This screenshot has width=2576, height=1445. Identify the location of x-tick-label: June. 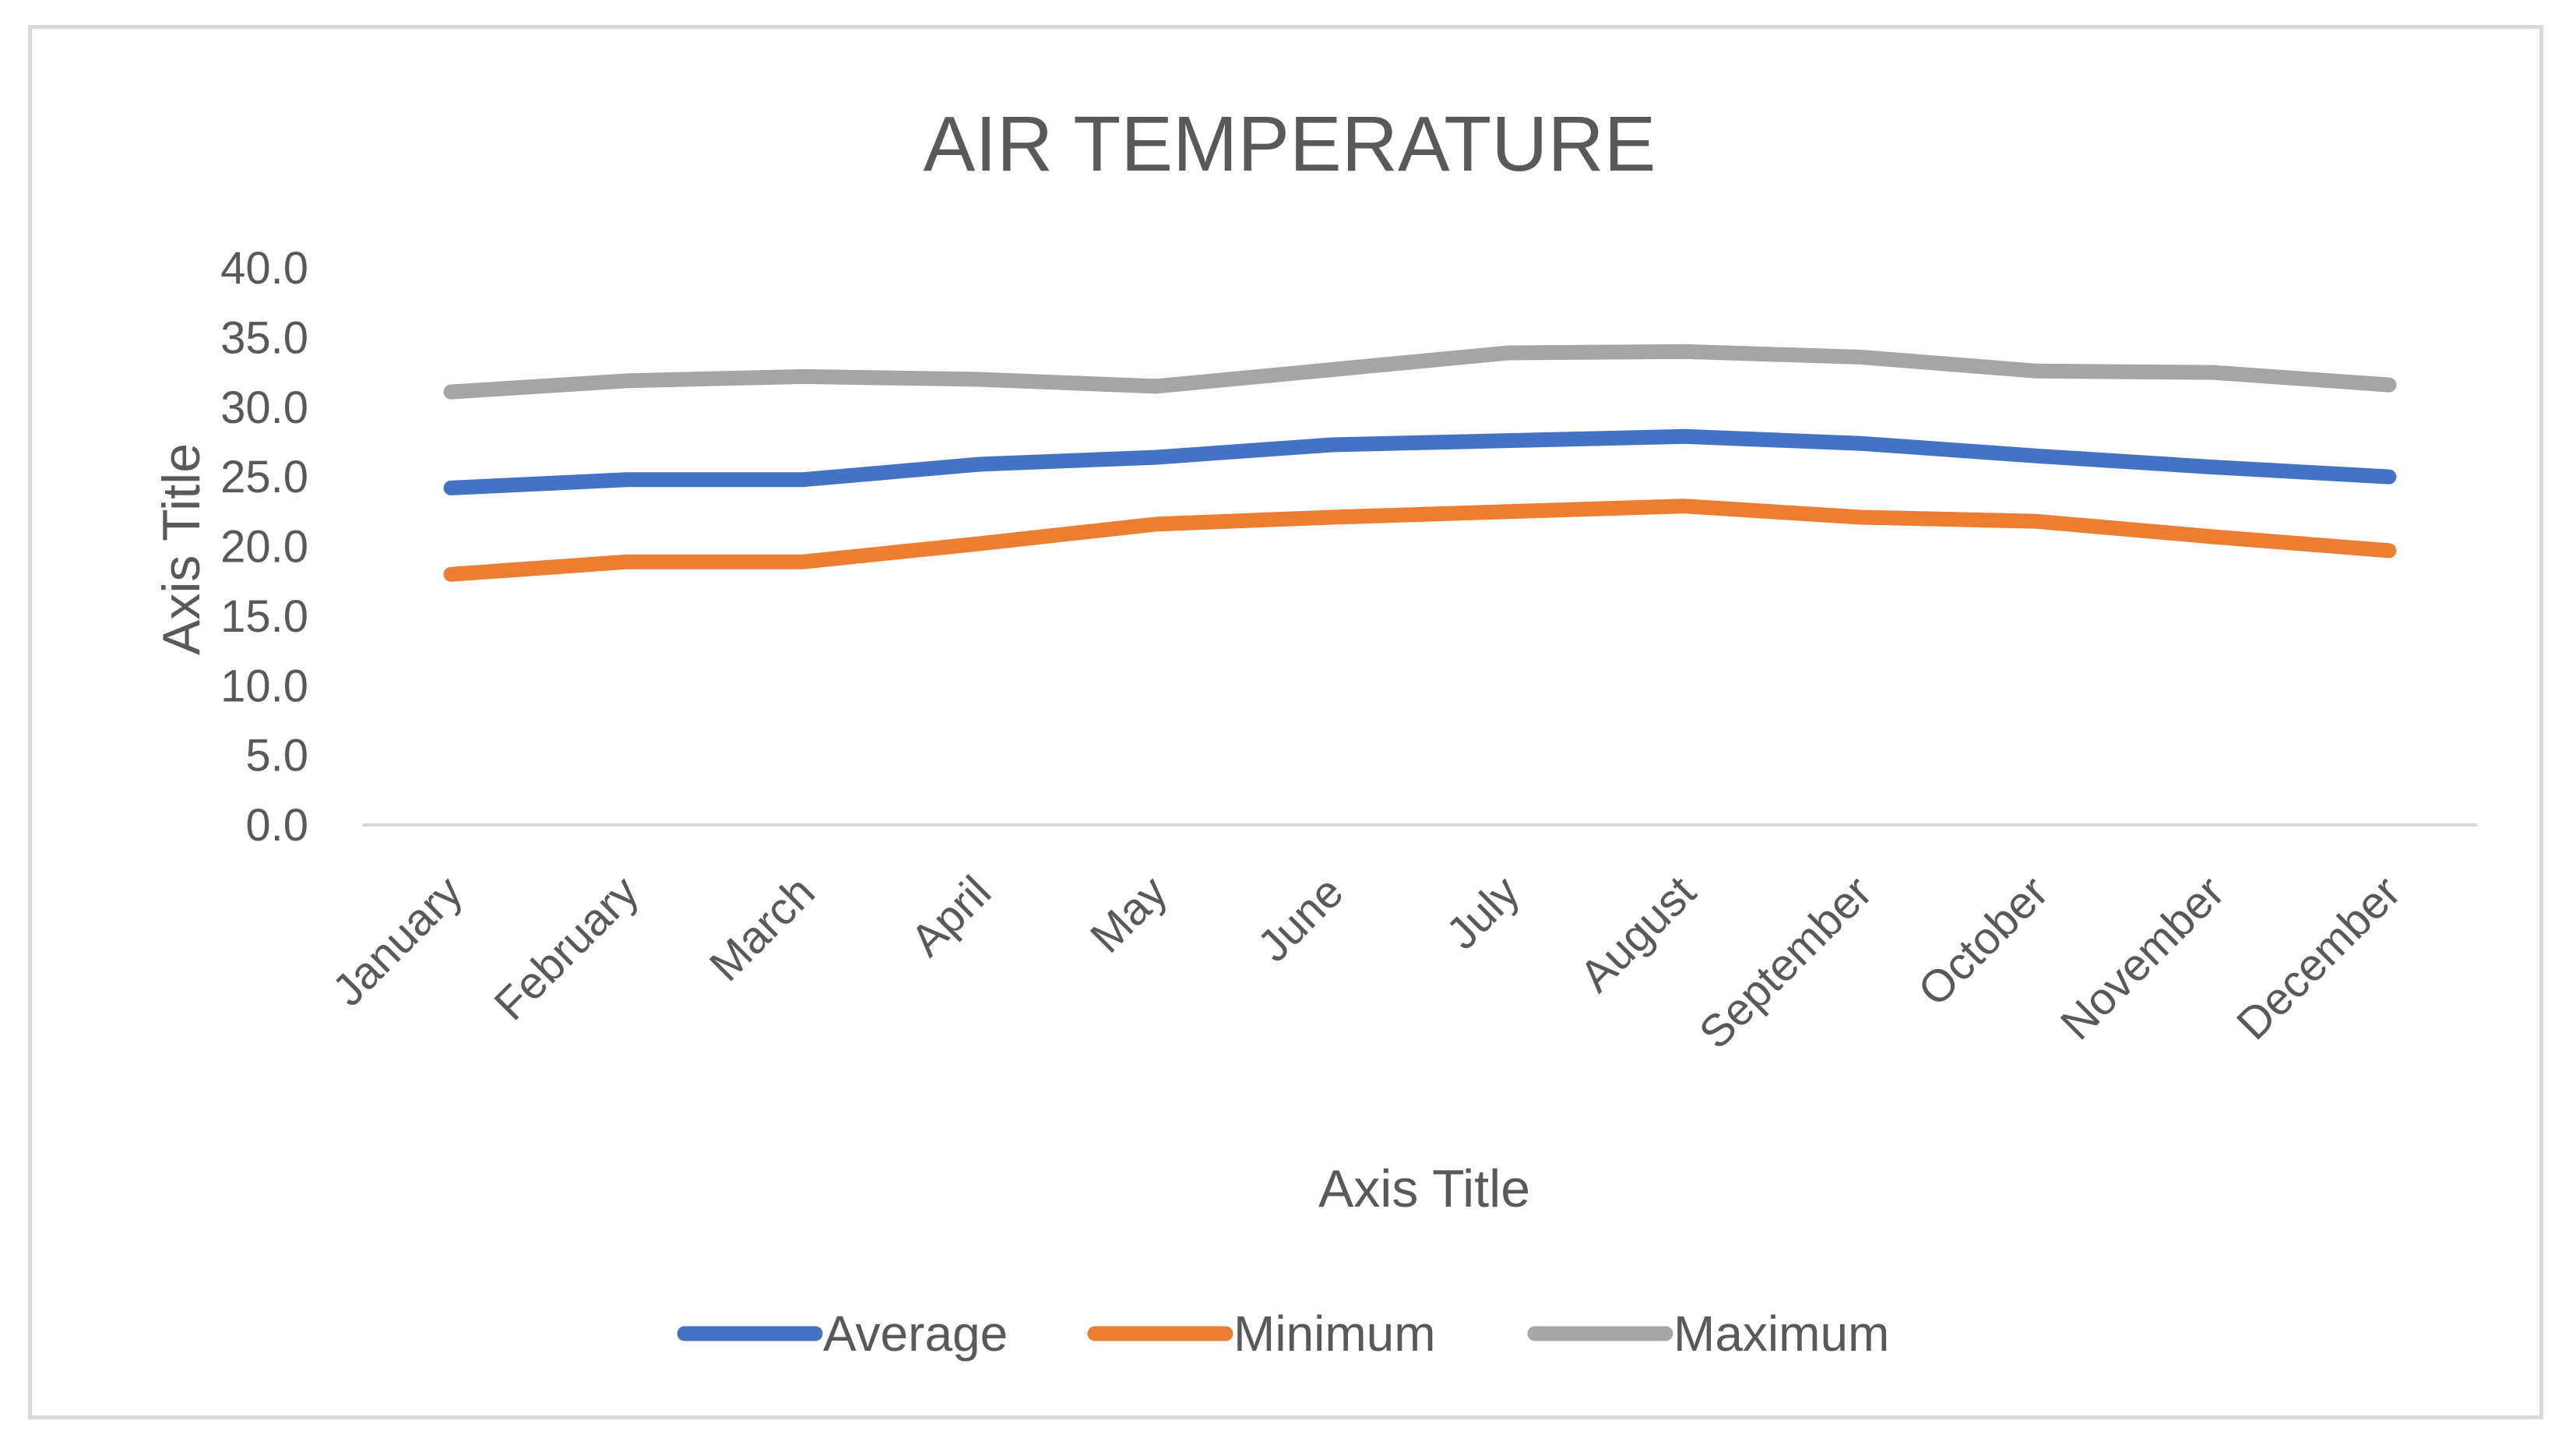
(1300, 918).